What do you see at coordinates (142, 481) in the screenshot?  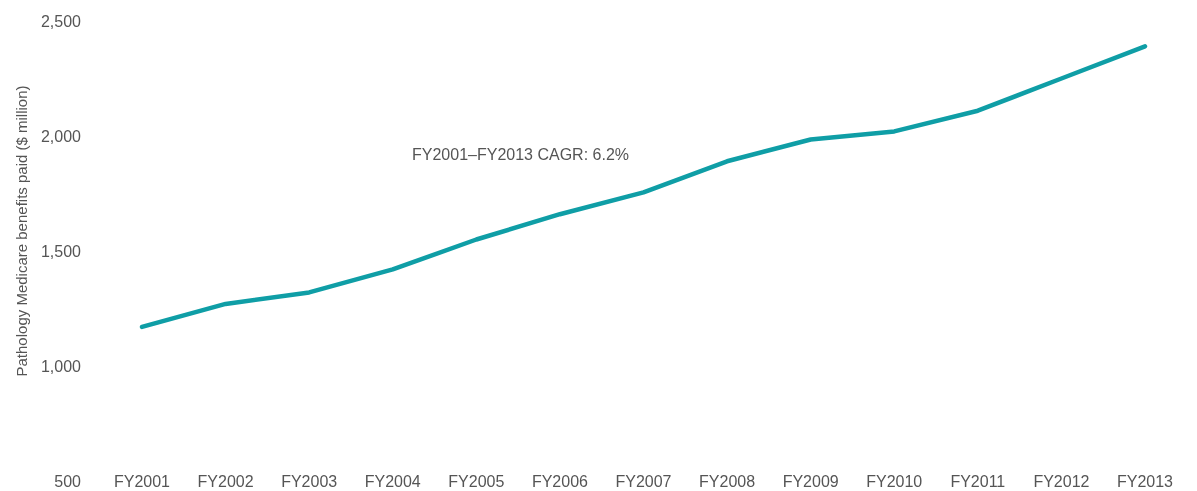 I see `x-tick-label: FY2001` at bounding box center [142, 481].